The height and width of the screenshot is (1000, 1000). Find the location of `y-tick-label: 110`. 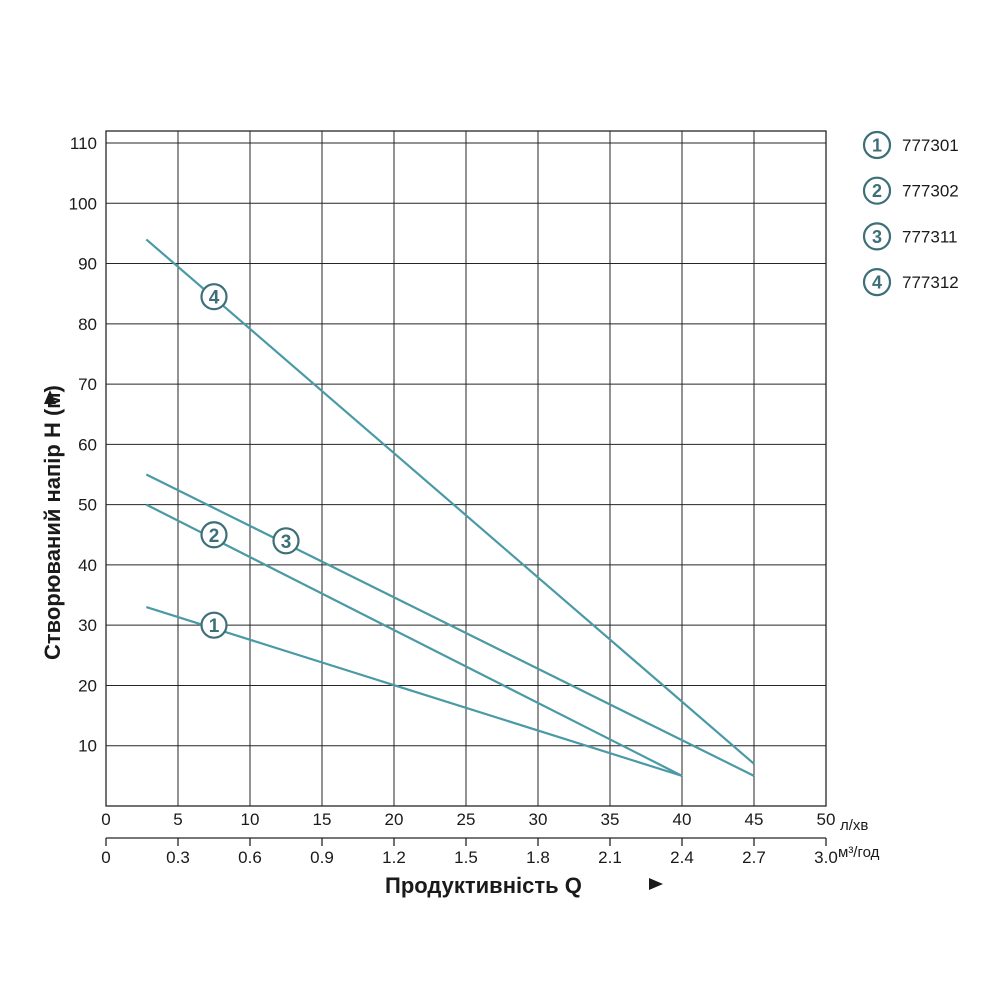

y-tick-label: 110 is located at coordinates (83, 143).